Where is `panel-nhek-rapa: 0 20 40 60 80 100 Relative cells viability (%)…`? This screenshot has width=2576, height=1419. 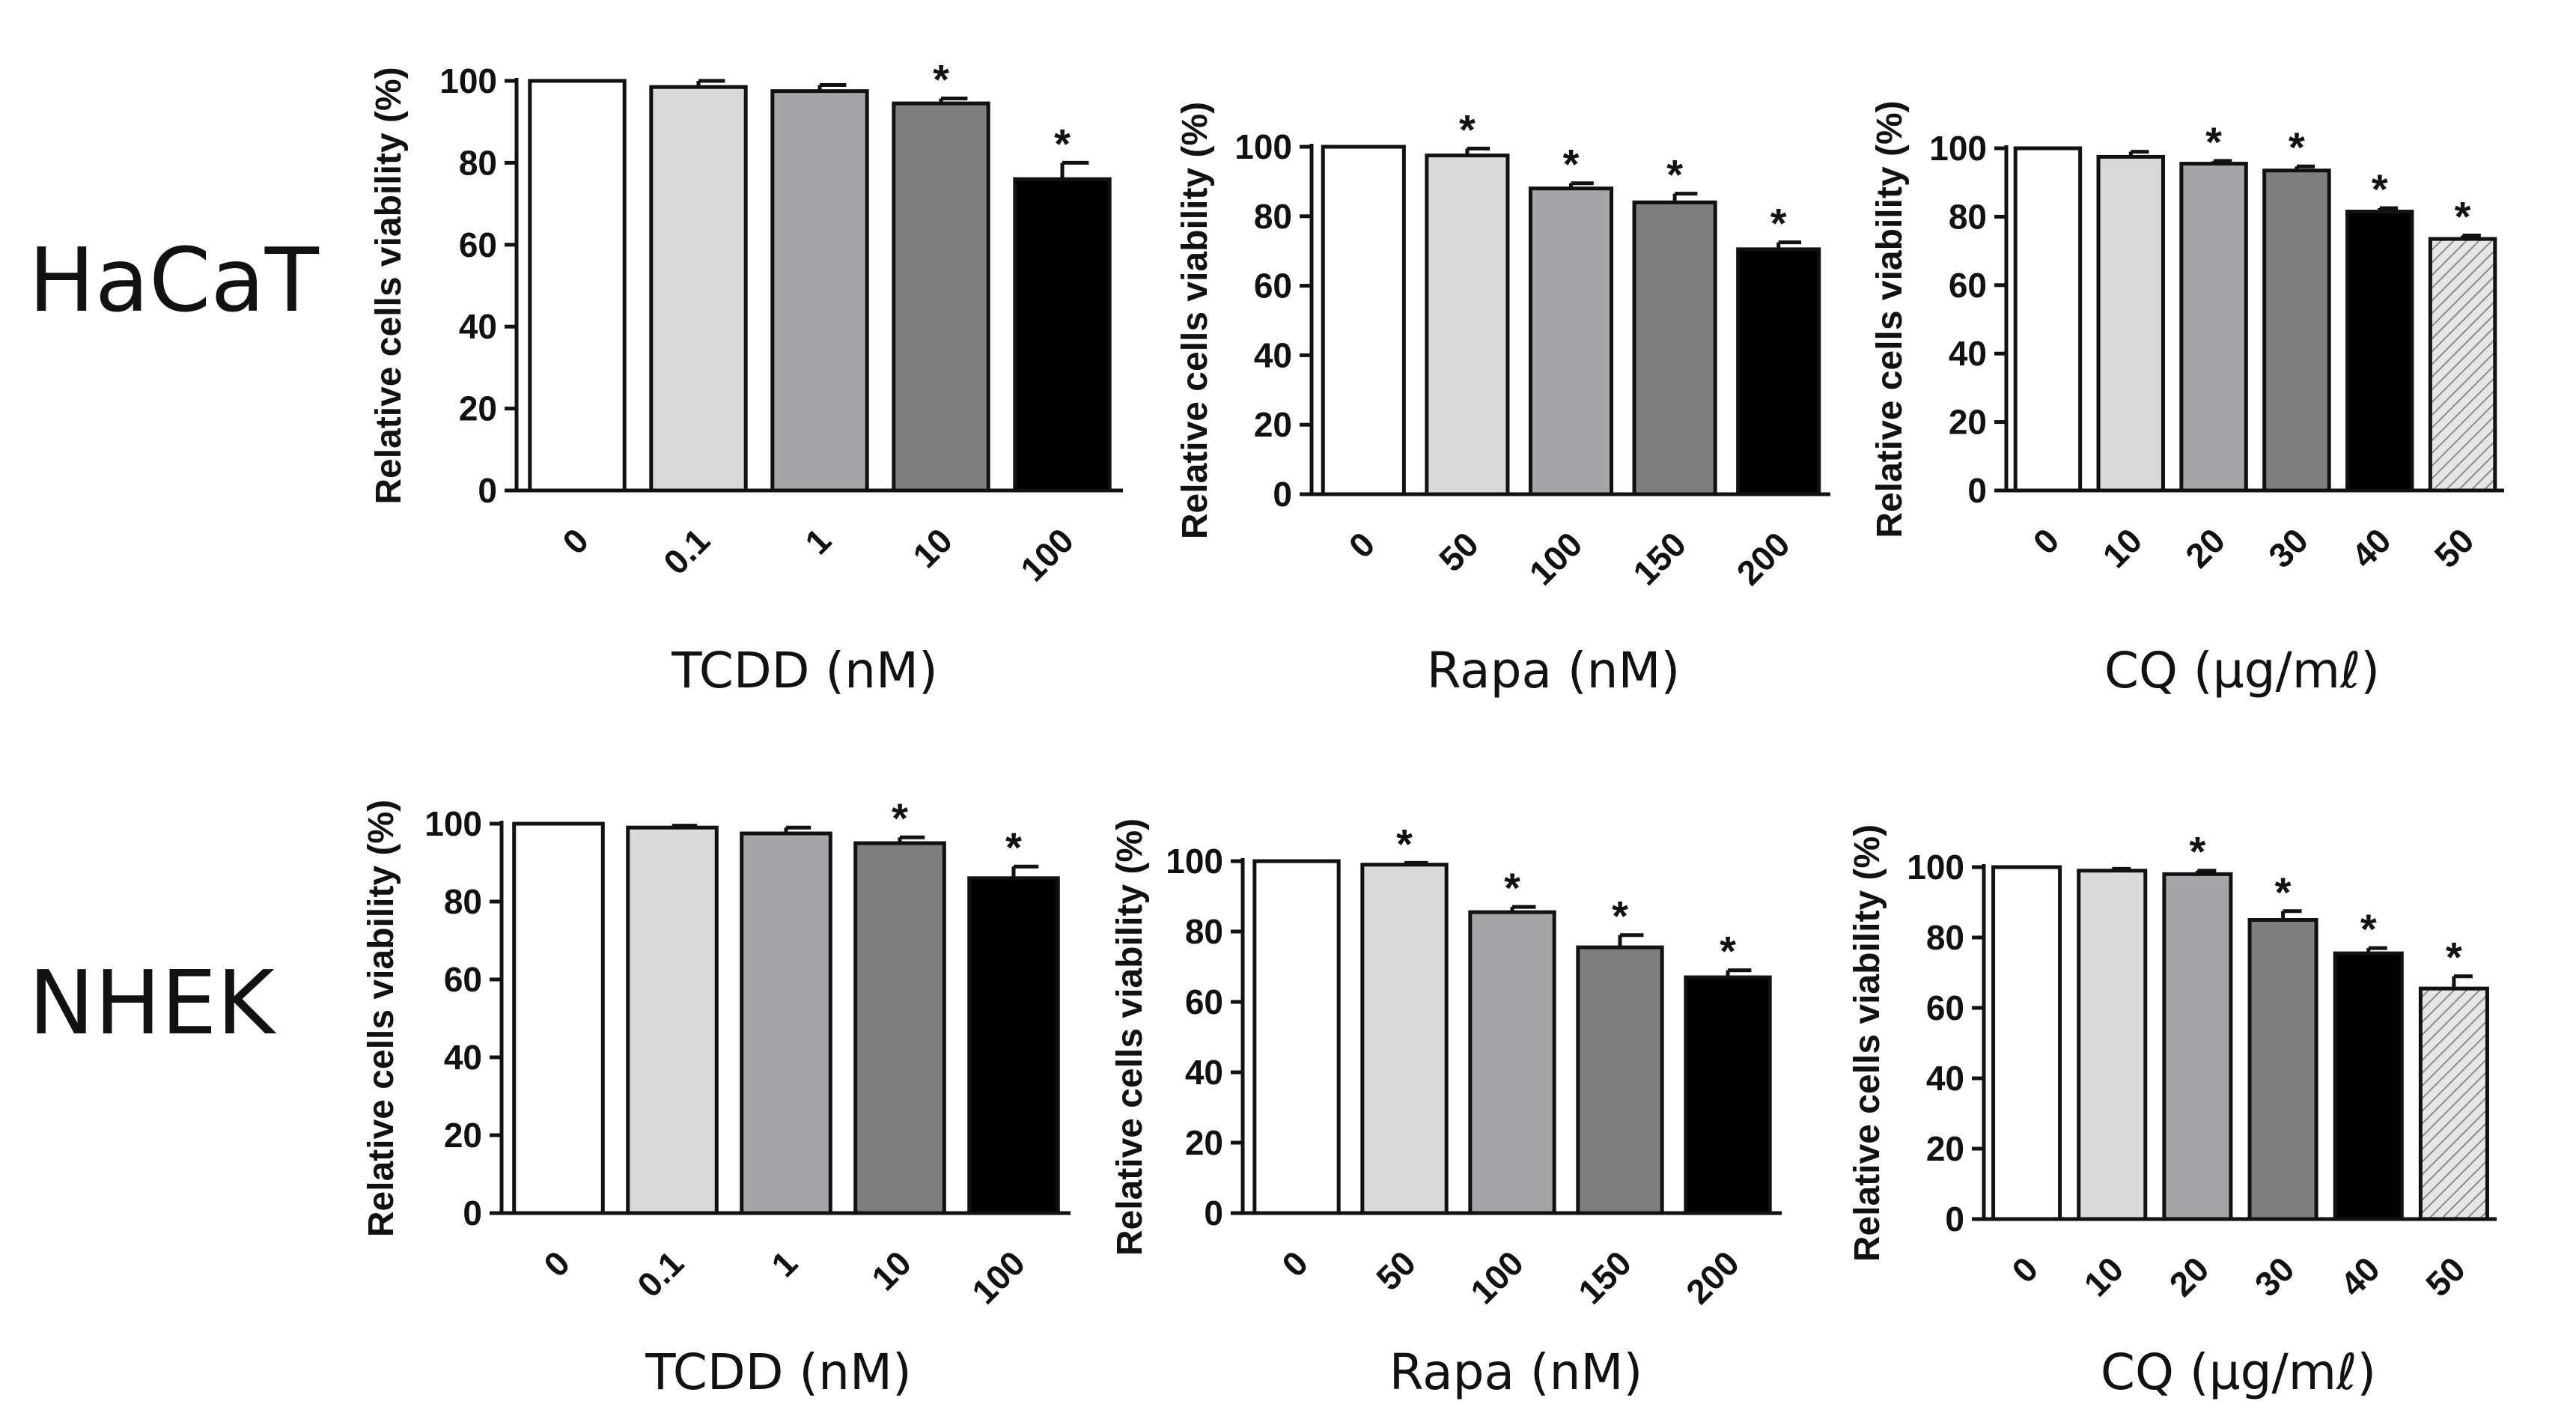 panel-nhek-rapa: 0 20 40 60 80 100 Relative cells viability (%)… is located at coordinates (1446, 1109).